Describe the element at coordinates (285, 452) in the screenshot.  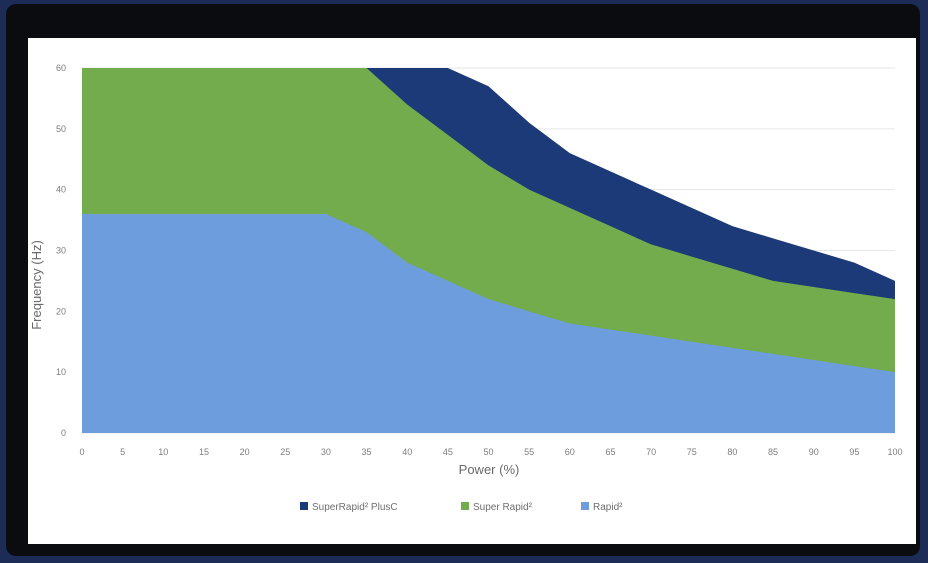
I see `x-tick-label: 25` at that location.